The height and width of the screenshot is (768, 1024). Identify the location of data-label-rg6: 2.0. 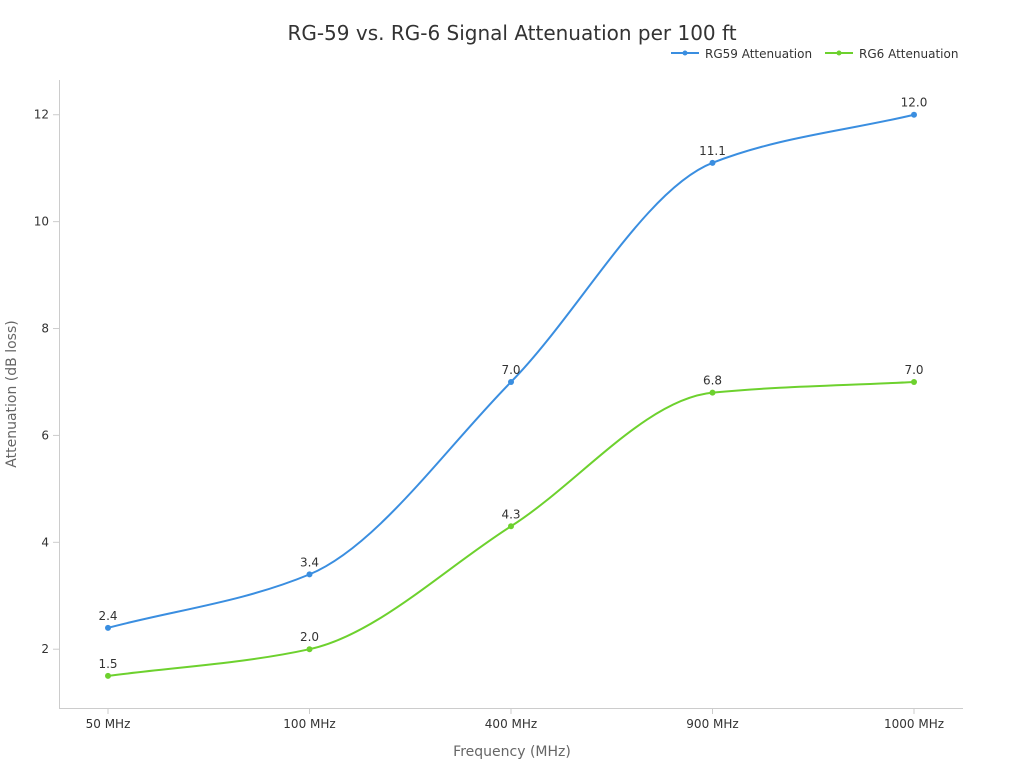
(309, 637).